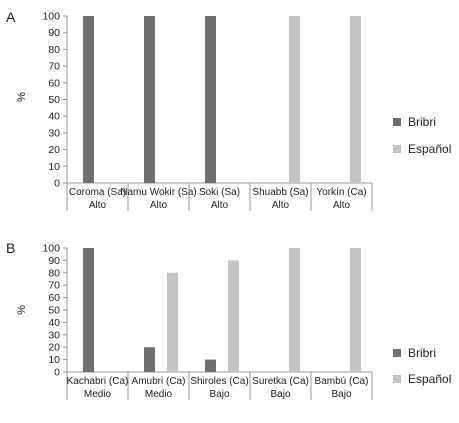  Describe the element at coordinates (97, 192) in the screenshot. I see `x-category-label: Coroma (Sa)` at that location.